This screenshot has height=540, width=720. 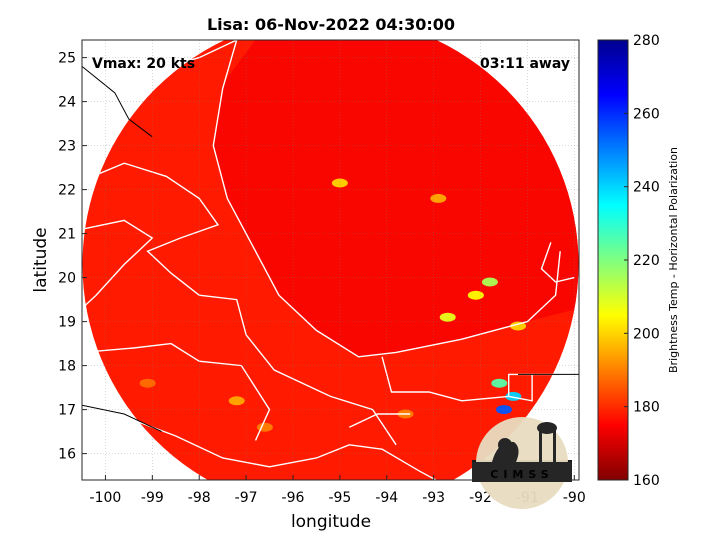 I want to click on x-axis: -100-99-98-97-96-95-94-93-92-91-90, so click(x=338, y=490).